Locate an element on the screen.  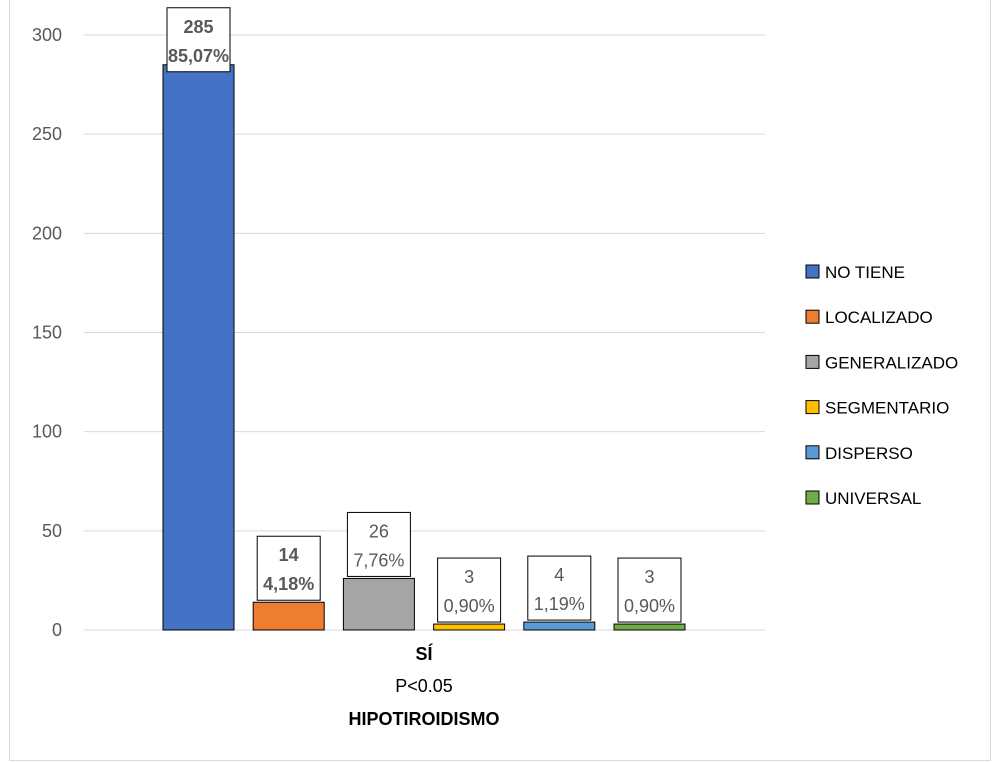
legend-label: LOCALIZADO is located at coordinates (879, 317).